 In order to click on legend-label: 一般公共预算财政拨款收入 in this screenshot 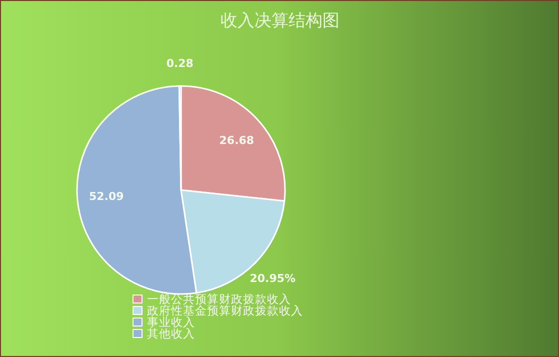, I will do `click(219, 299)`.